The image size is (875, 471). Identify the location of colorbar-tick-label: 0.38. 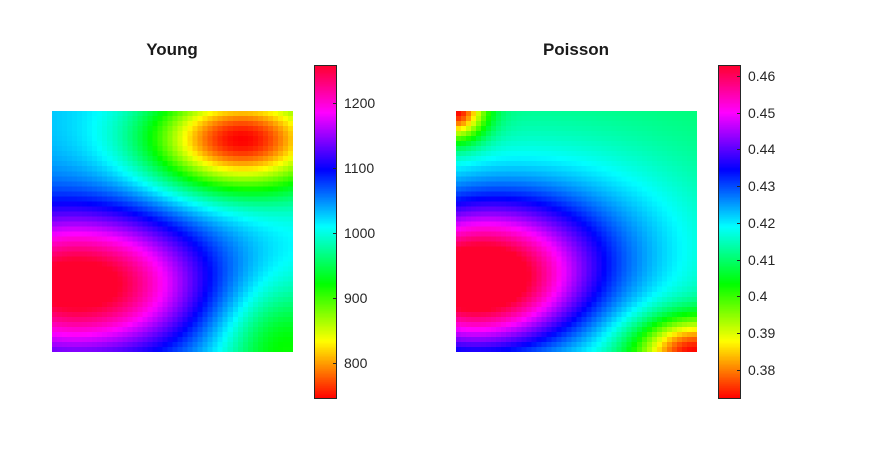
(762, 370).